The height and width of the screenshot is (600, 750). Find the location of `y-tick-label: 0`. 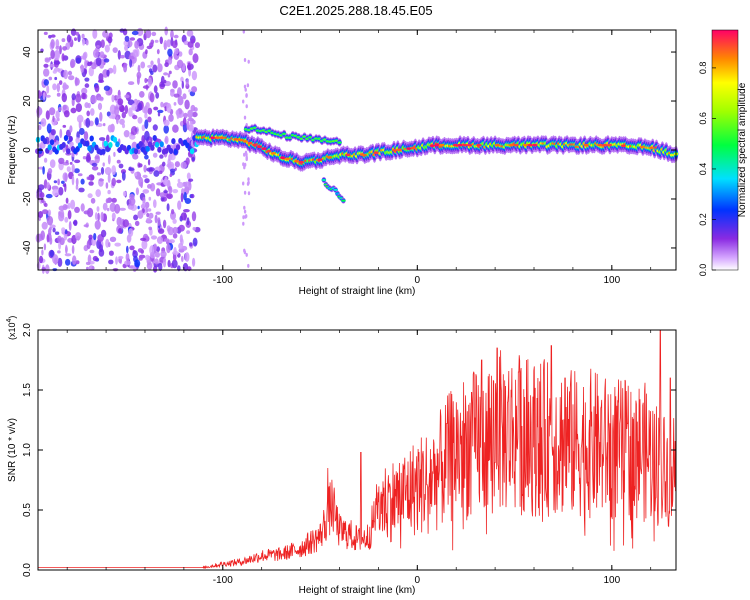

y-tick-label: 0 is located at coordinates (27, 150).